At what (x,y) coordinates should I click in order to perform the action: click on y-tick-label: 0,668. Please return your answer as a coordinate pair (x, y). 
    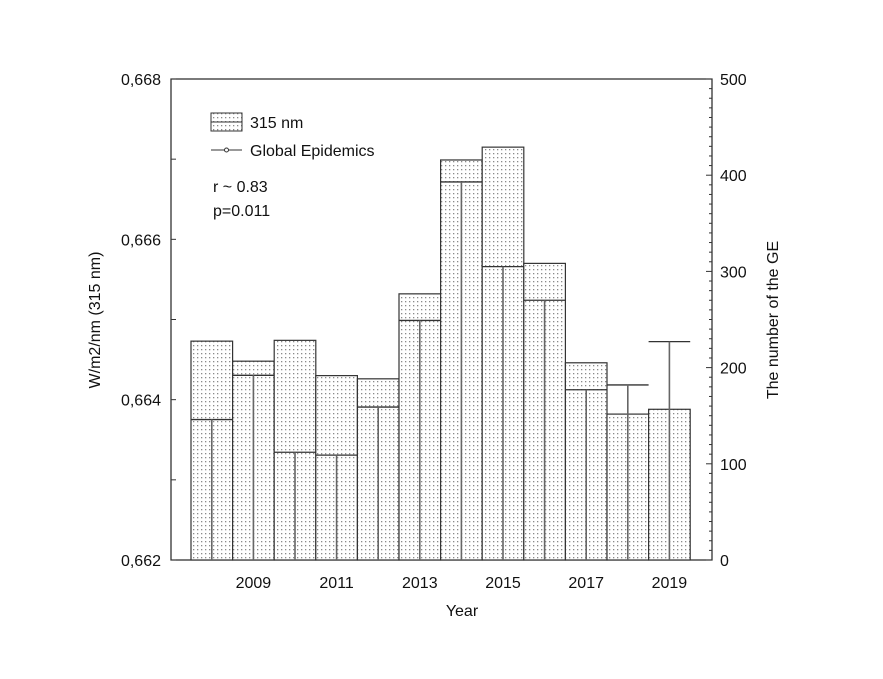
    Looking at the image, I should click on (141, 80).